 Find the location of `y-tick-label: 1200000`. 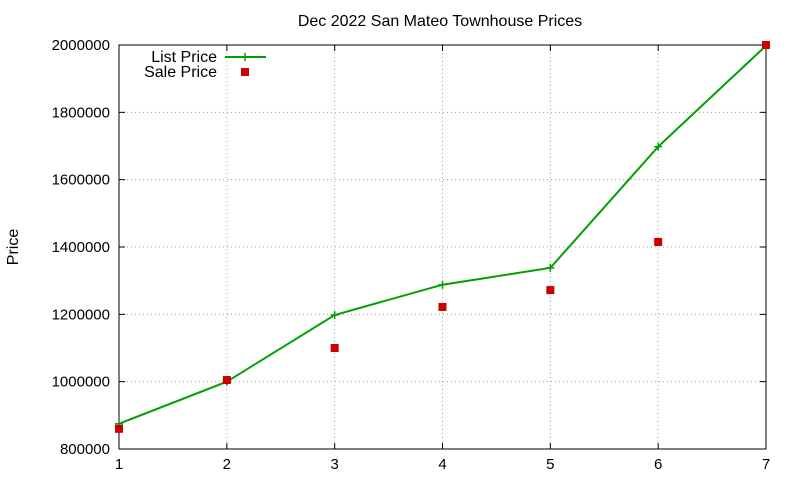

y-tick-label: 1200000 is located at coordinates (81, 314).